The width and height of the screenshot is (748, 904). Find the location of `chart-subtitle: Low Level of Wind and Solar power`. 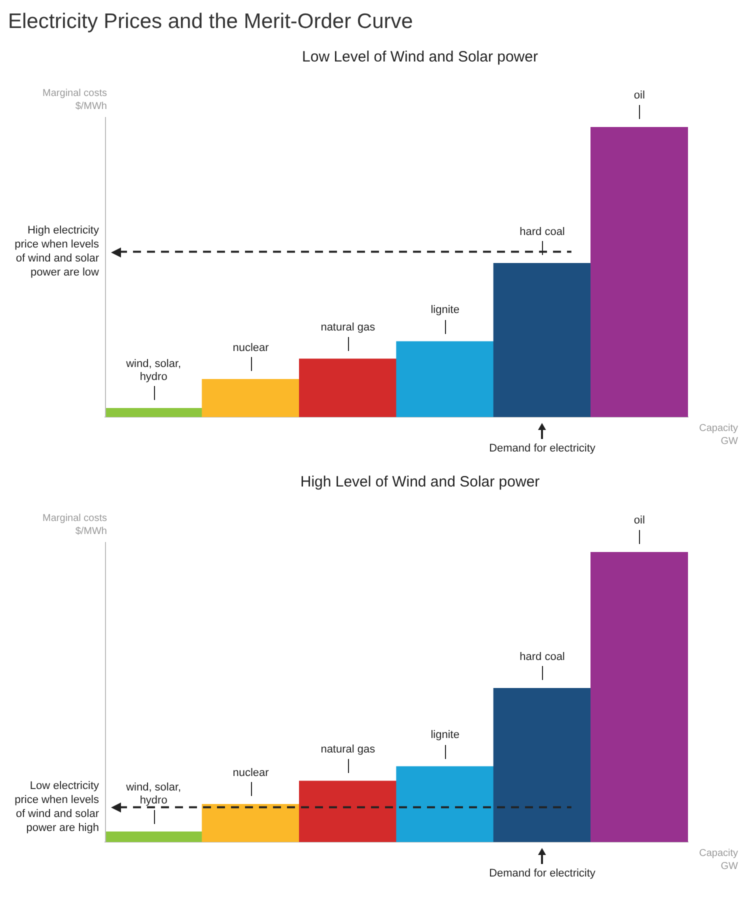

chart-subtitle: Low Level of Wind and Solar power is located at coordinates (420, 57).